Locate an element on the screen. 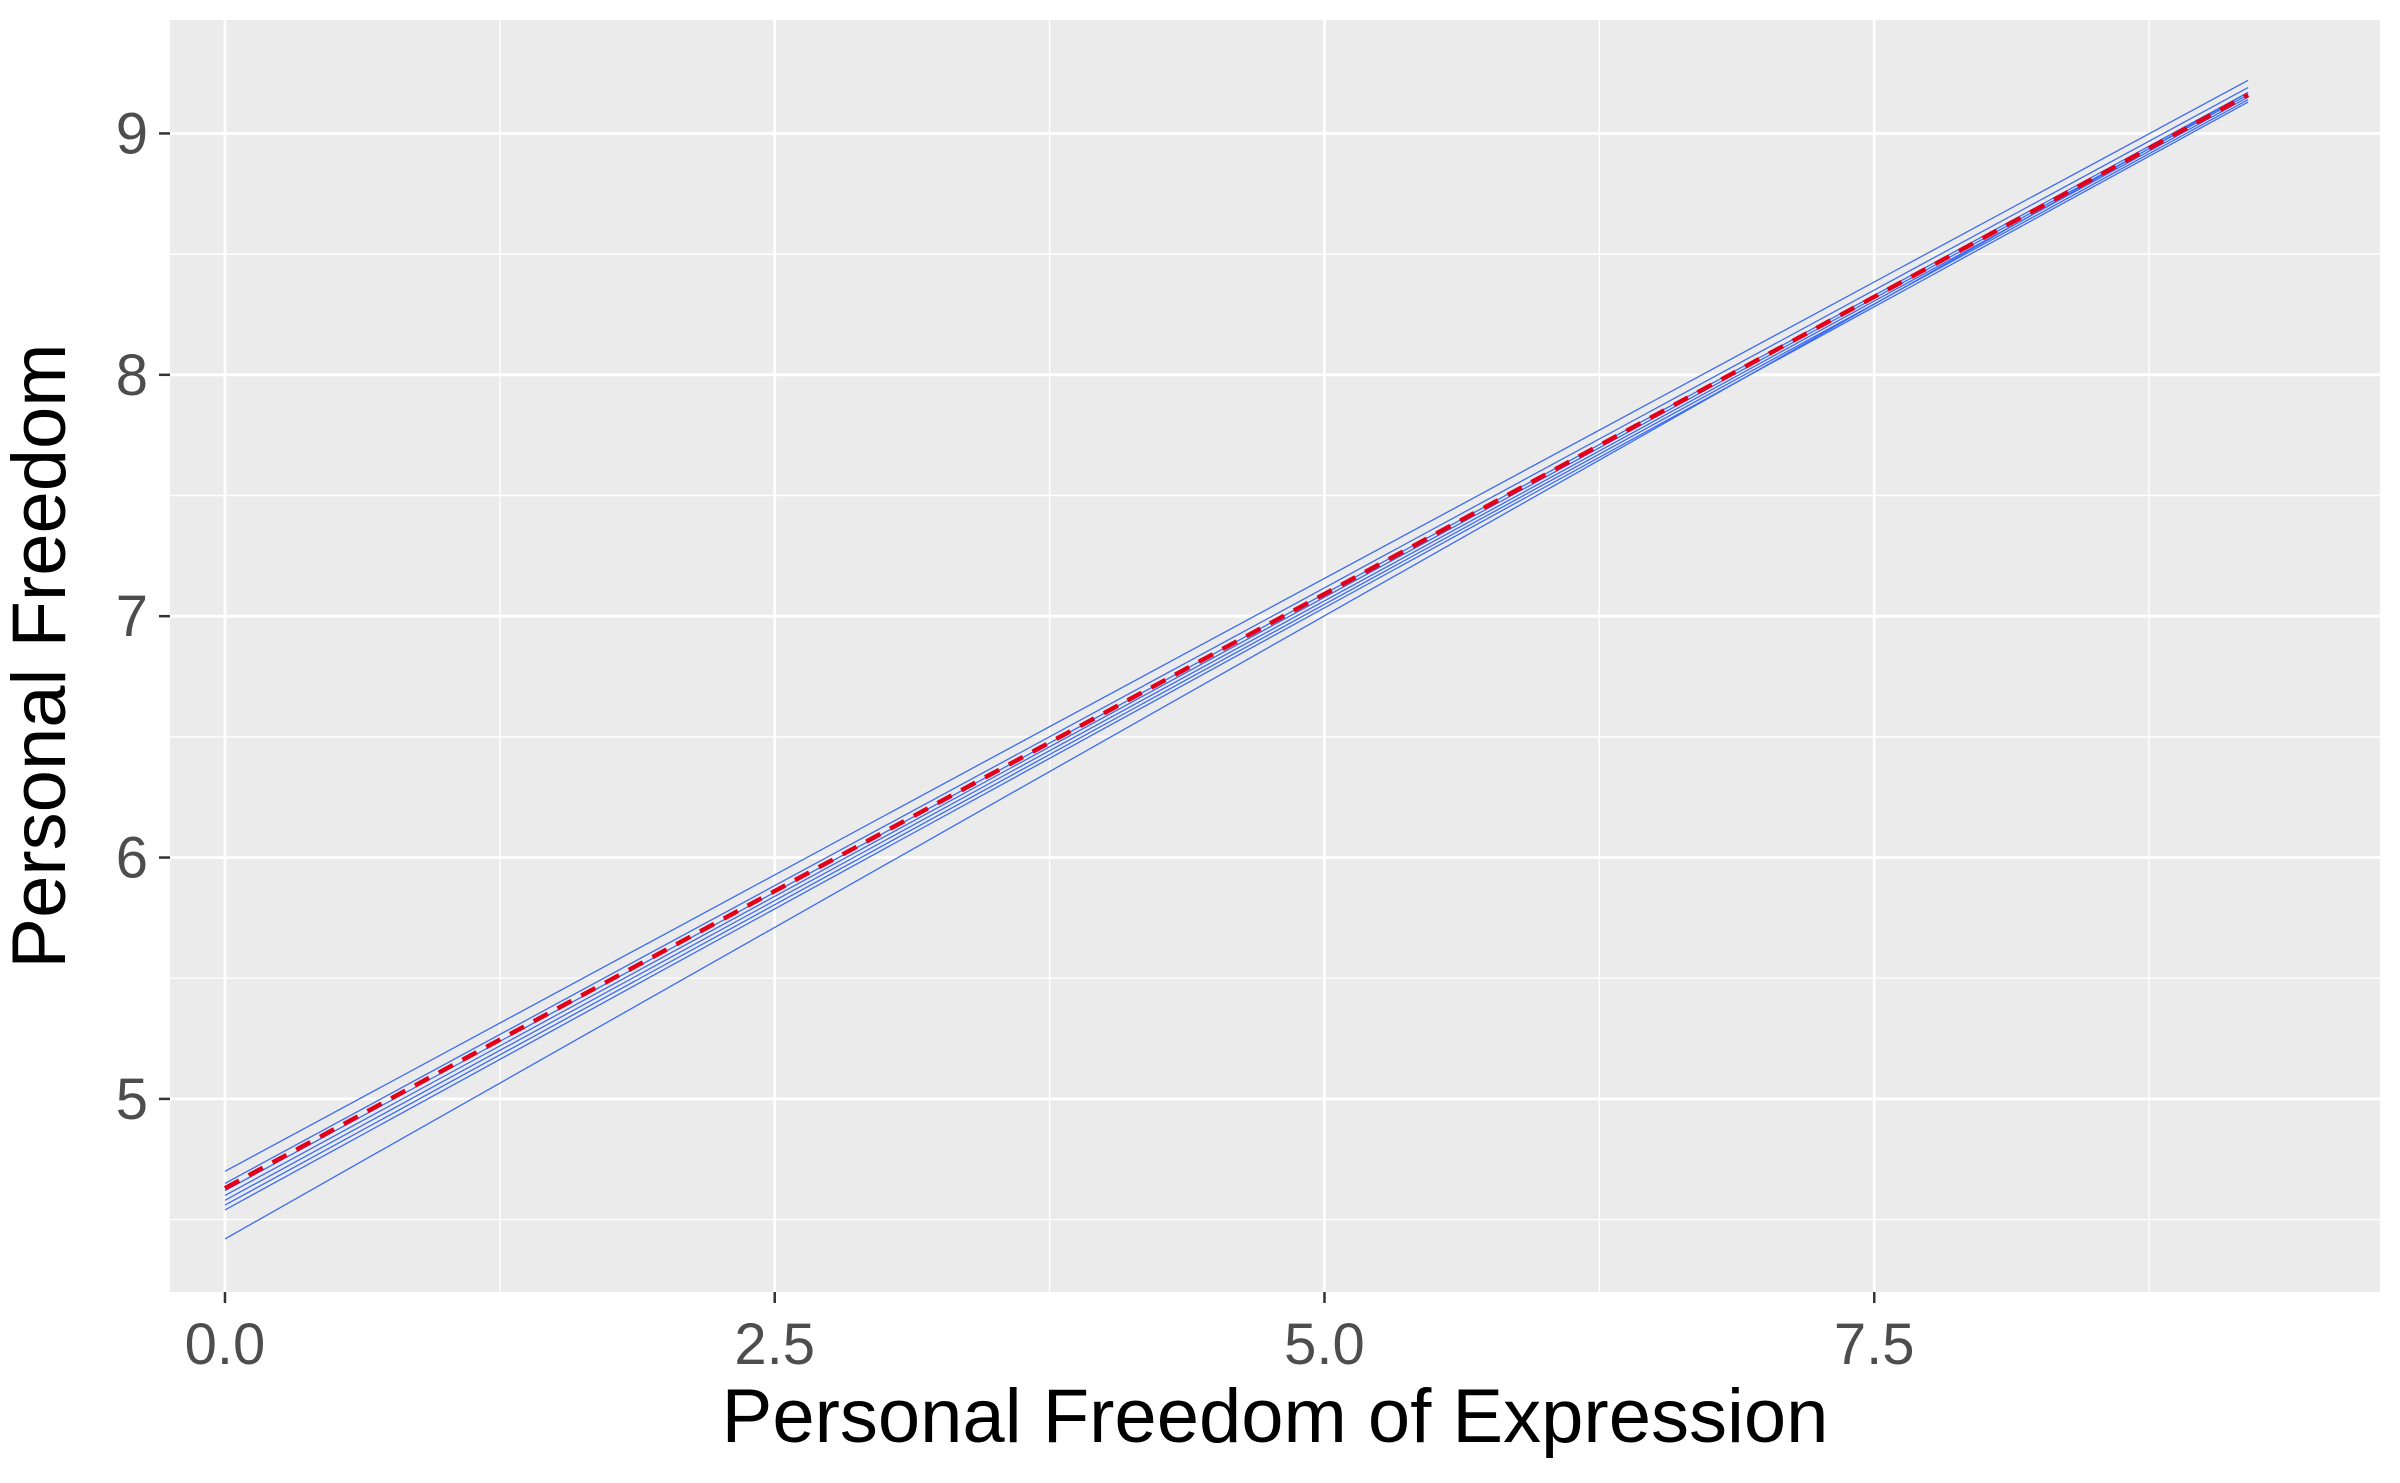 The height and width of the screenshot is (1483, 2400). x-tick-label: 5.0 is located at coordinates (1324, 1344).